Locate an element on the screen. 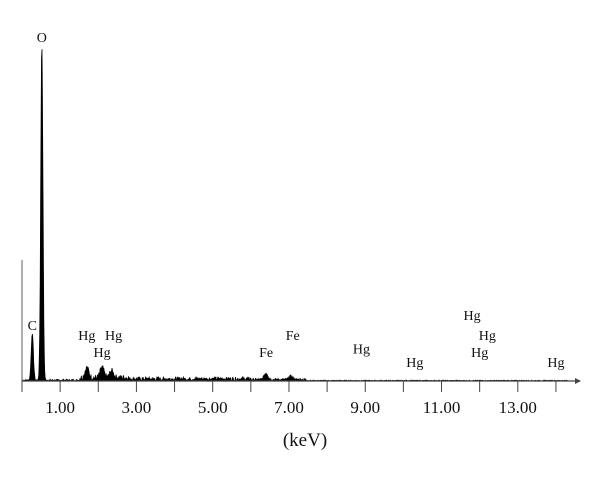  x-axis-title: (keV) is located at coordinates (305, 440).